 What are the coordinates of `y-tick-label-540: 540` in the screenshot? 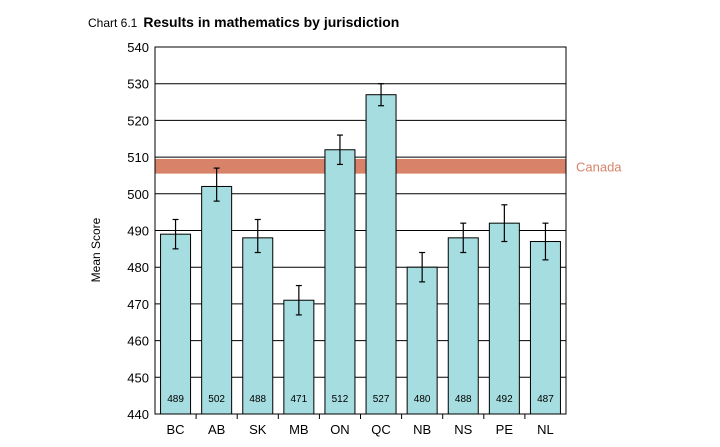 It's located at (138, 47).